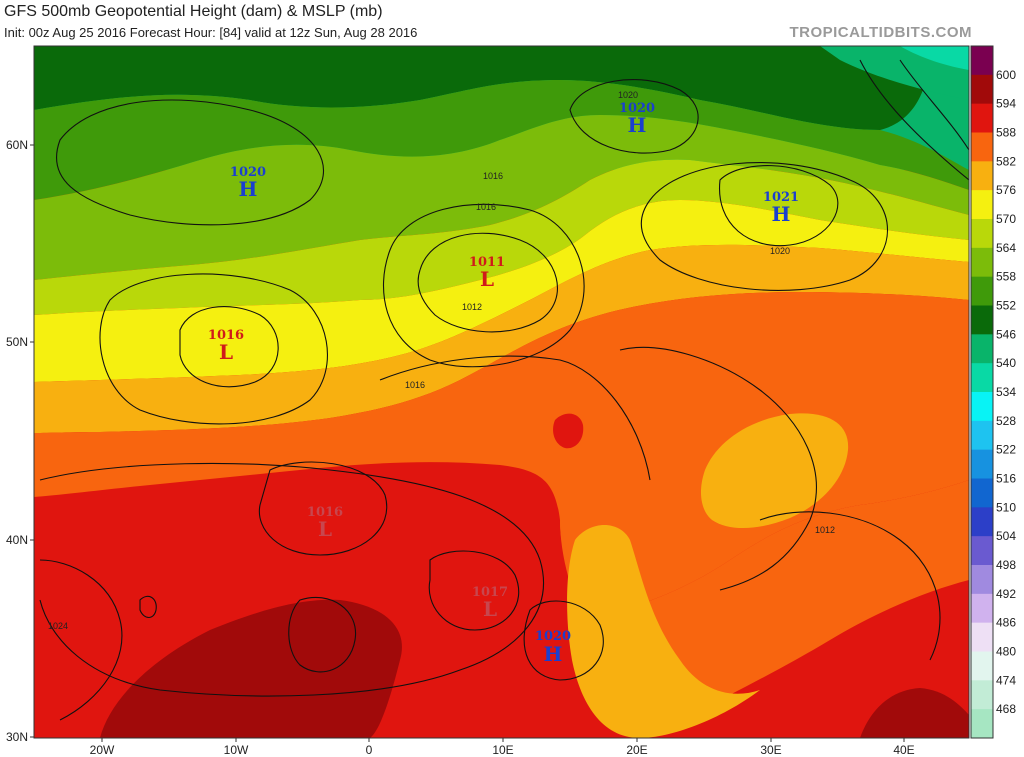 The height and width of the screenshot is (757, 1024). Describe the element at coordinates (770, 750) in the screenshot. I see `lon-label: 30E` at that location.